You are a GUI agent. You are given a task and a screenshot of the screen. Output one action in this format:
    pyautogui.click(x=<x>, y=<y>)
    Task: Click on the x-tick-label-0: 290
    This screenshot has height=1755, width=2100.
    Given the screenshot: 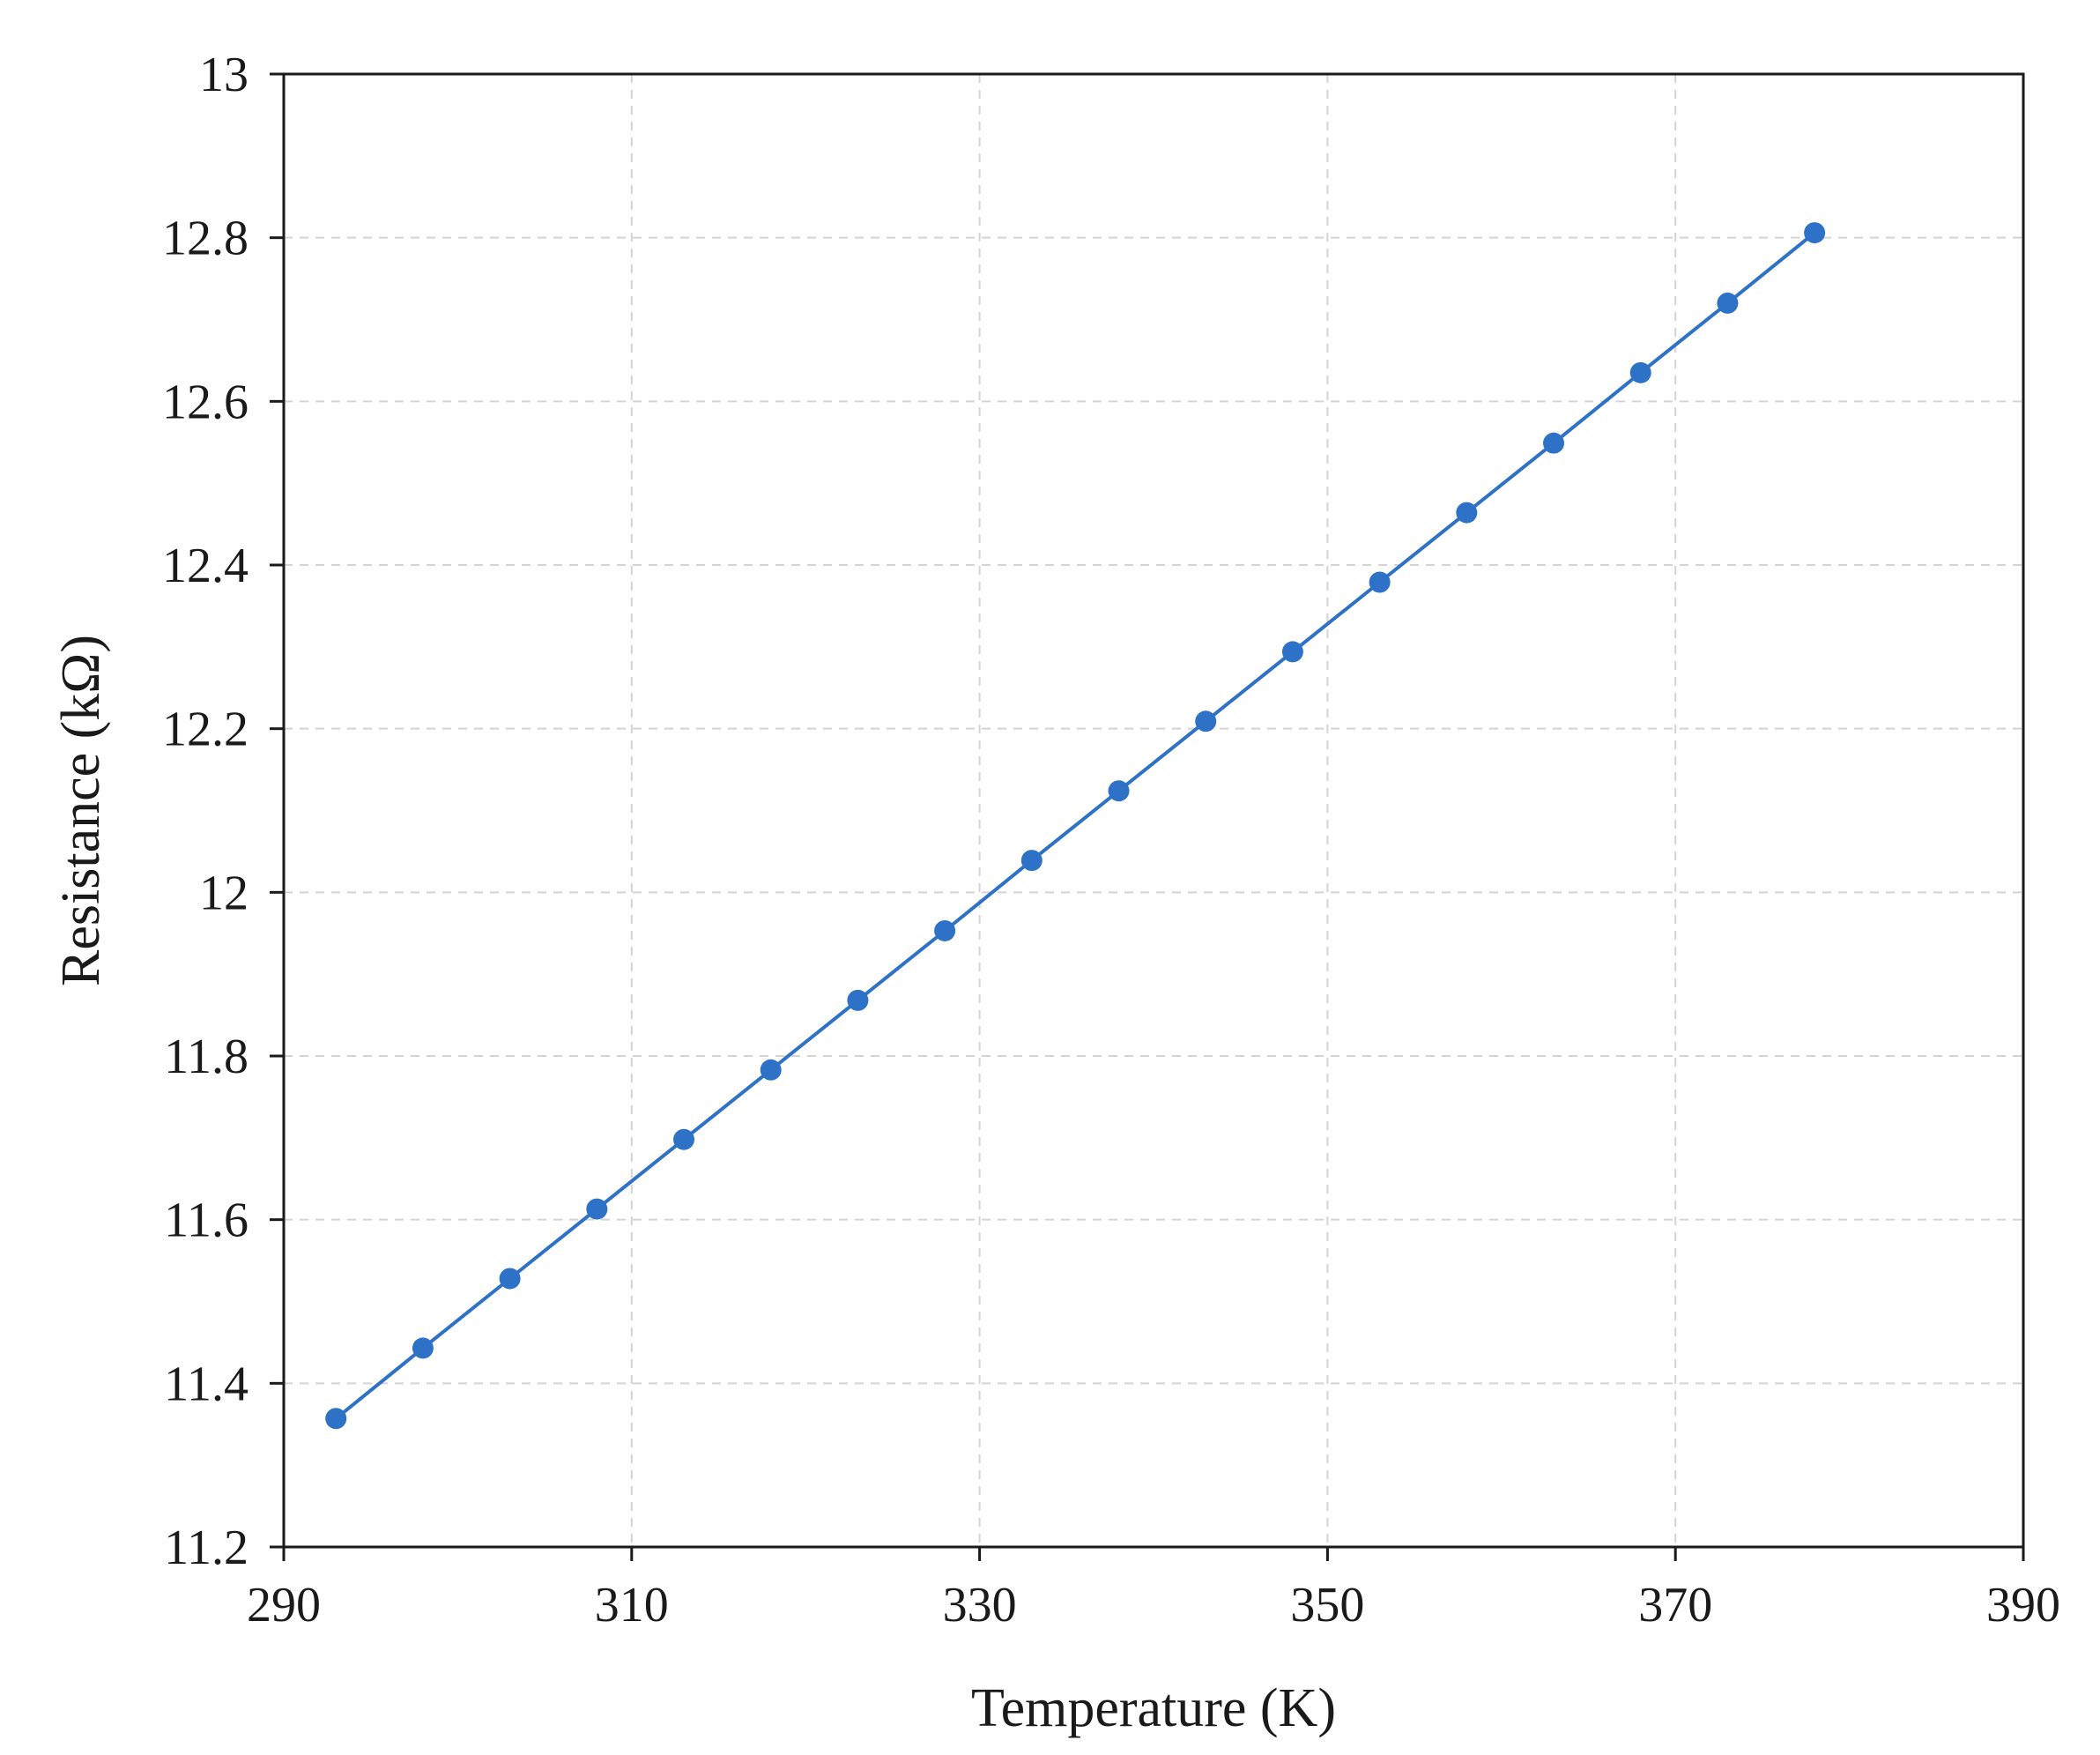 What is the action you would take?
    pyautogui.click(x=284, y=1605)
    